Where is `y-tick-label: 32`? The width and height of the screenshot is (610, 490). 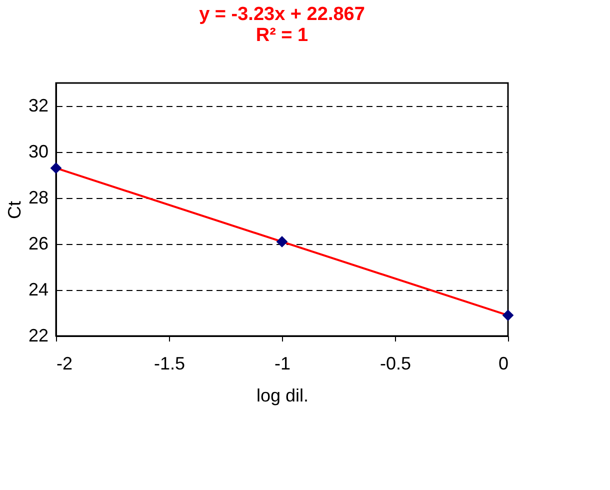
y-tick-label: 32 is located at coordinates (38, 106).